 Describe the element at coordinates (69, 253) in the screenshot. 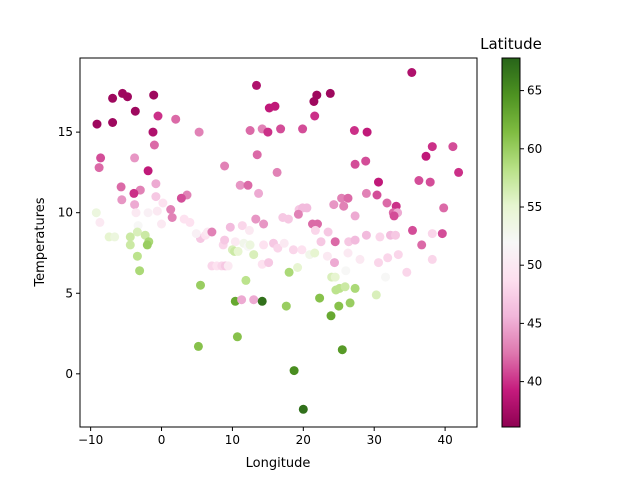

I see `y-ticks: 0 5 10 15` at that location.